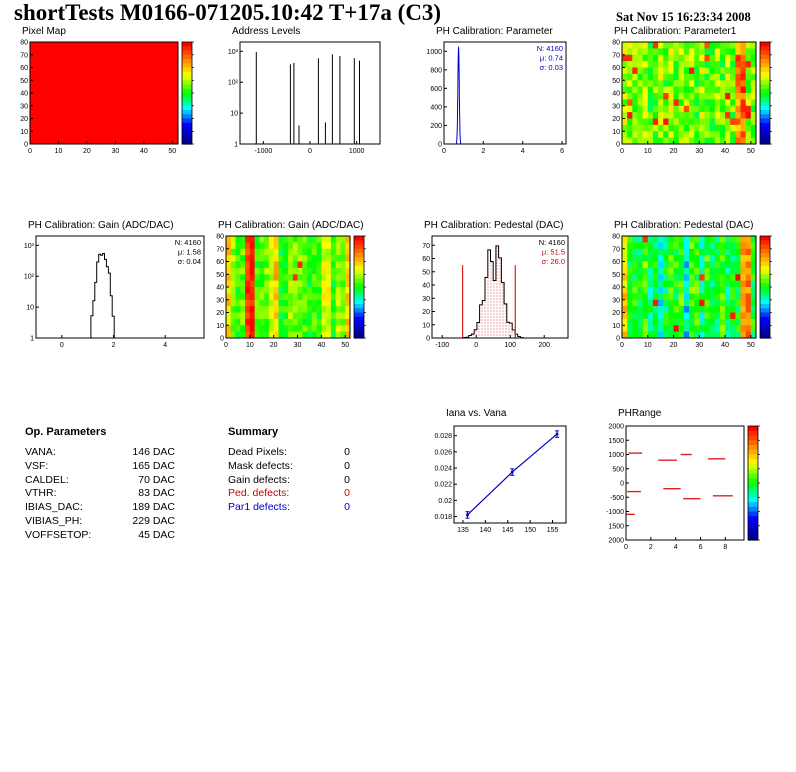 This screenshot has height=772, width=796. Describe the element at coordinates (263, 151) in the screenshot. I see `svg-text: -1000` at that location.